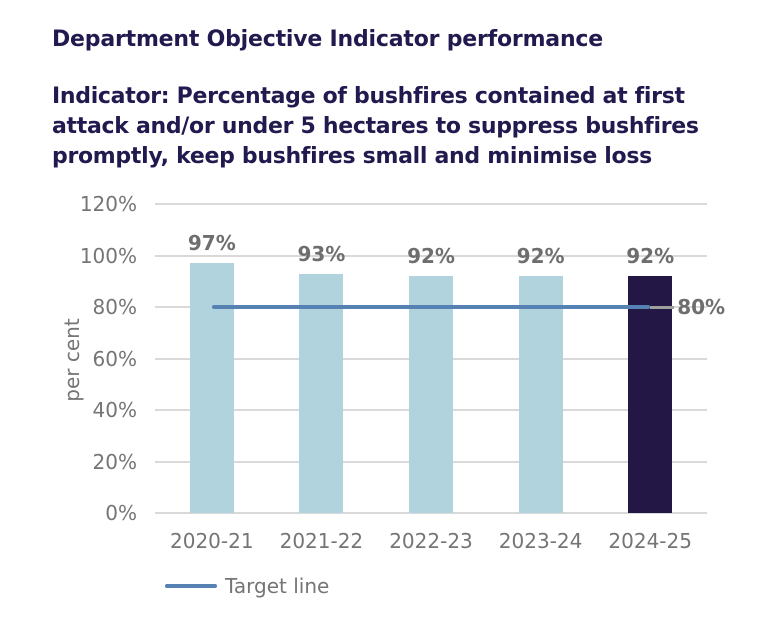  What do you see at coordinates (191, 586) in the screenshot?
I see `target-line-legend-swatch` at bounding box center [191, 586].